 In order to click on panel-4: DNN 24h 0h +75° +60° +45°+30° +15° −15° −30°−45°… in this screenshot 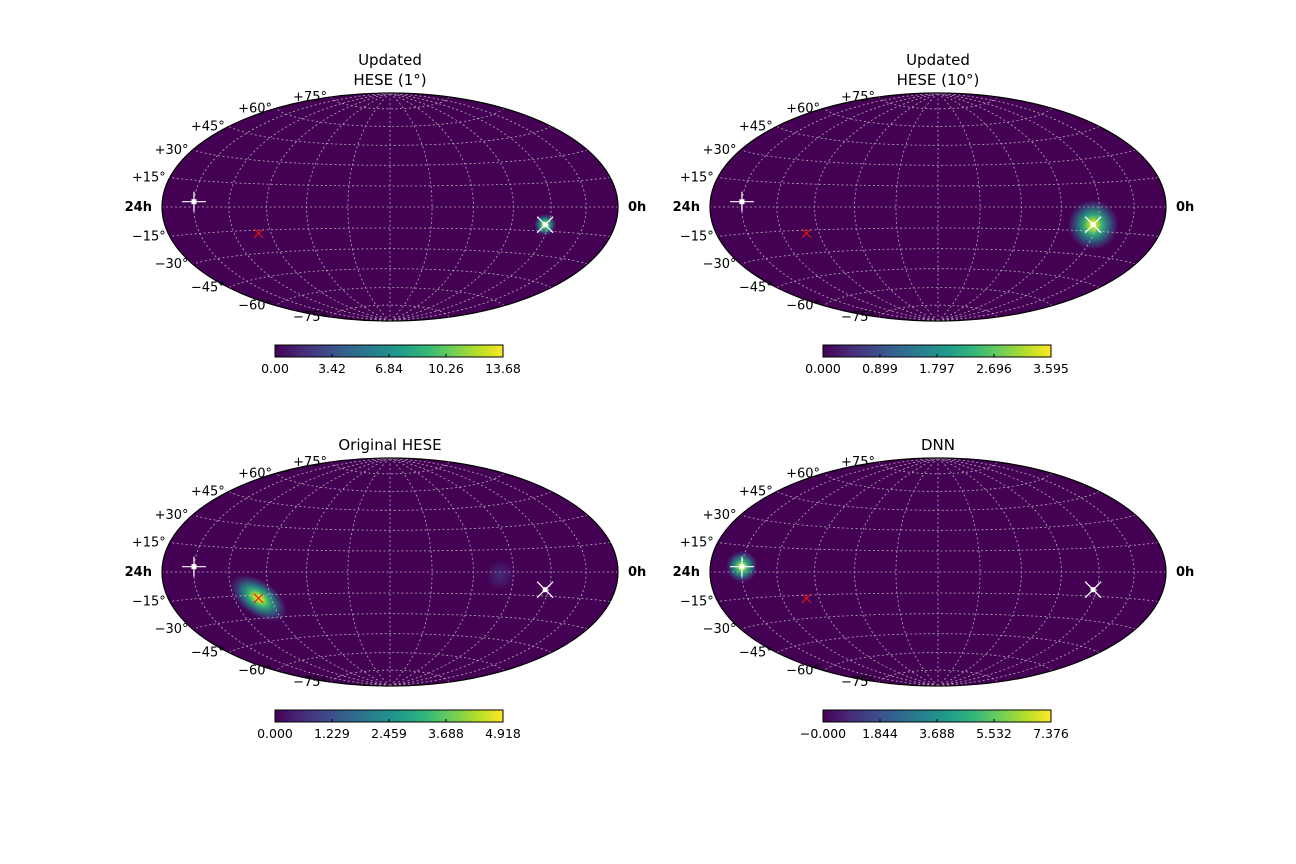, I will do `click(934, 588)`.